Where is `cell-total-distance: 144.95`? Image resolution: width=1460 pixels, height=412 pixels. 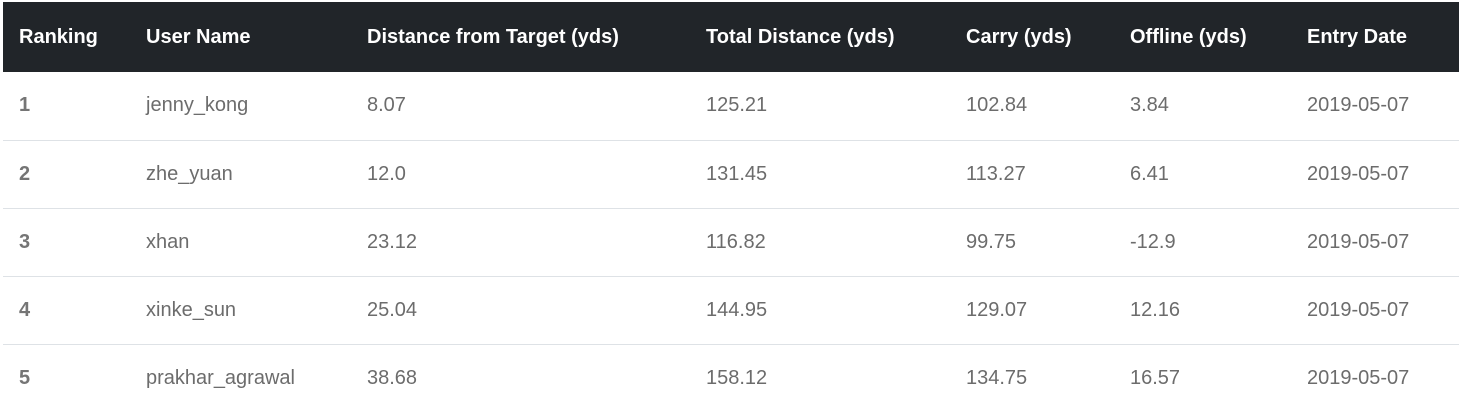
cell-total-distance: 144.95 is located at coordinates (737, 309).